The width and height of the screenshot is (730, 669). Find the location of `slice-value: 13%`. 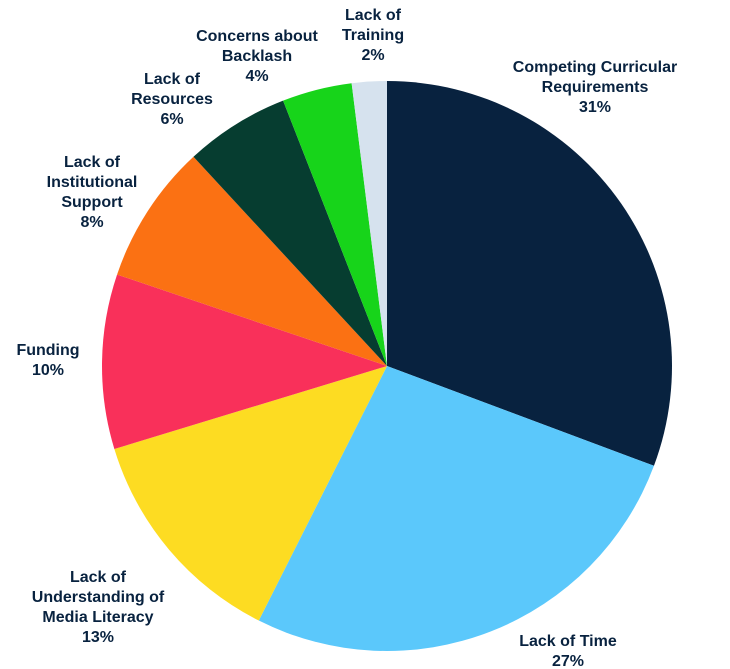

slice-value: 13% is located at coordinates (98, 637).